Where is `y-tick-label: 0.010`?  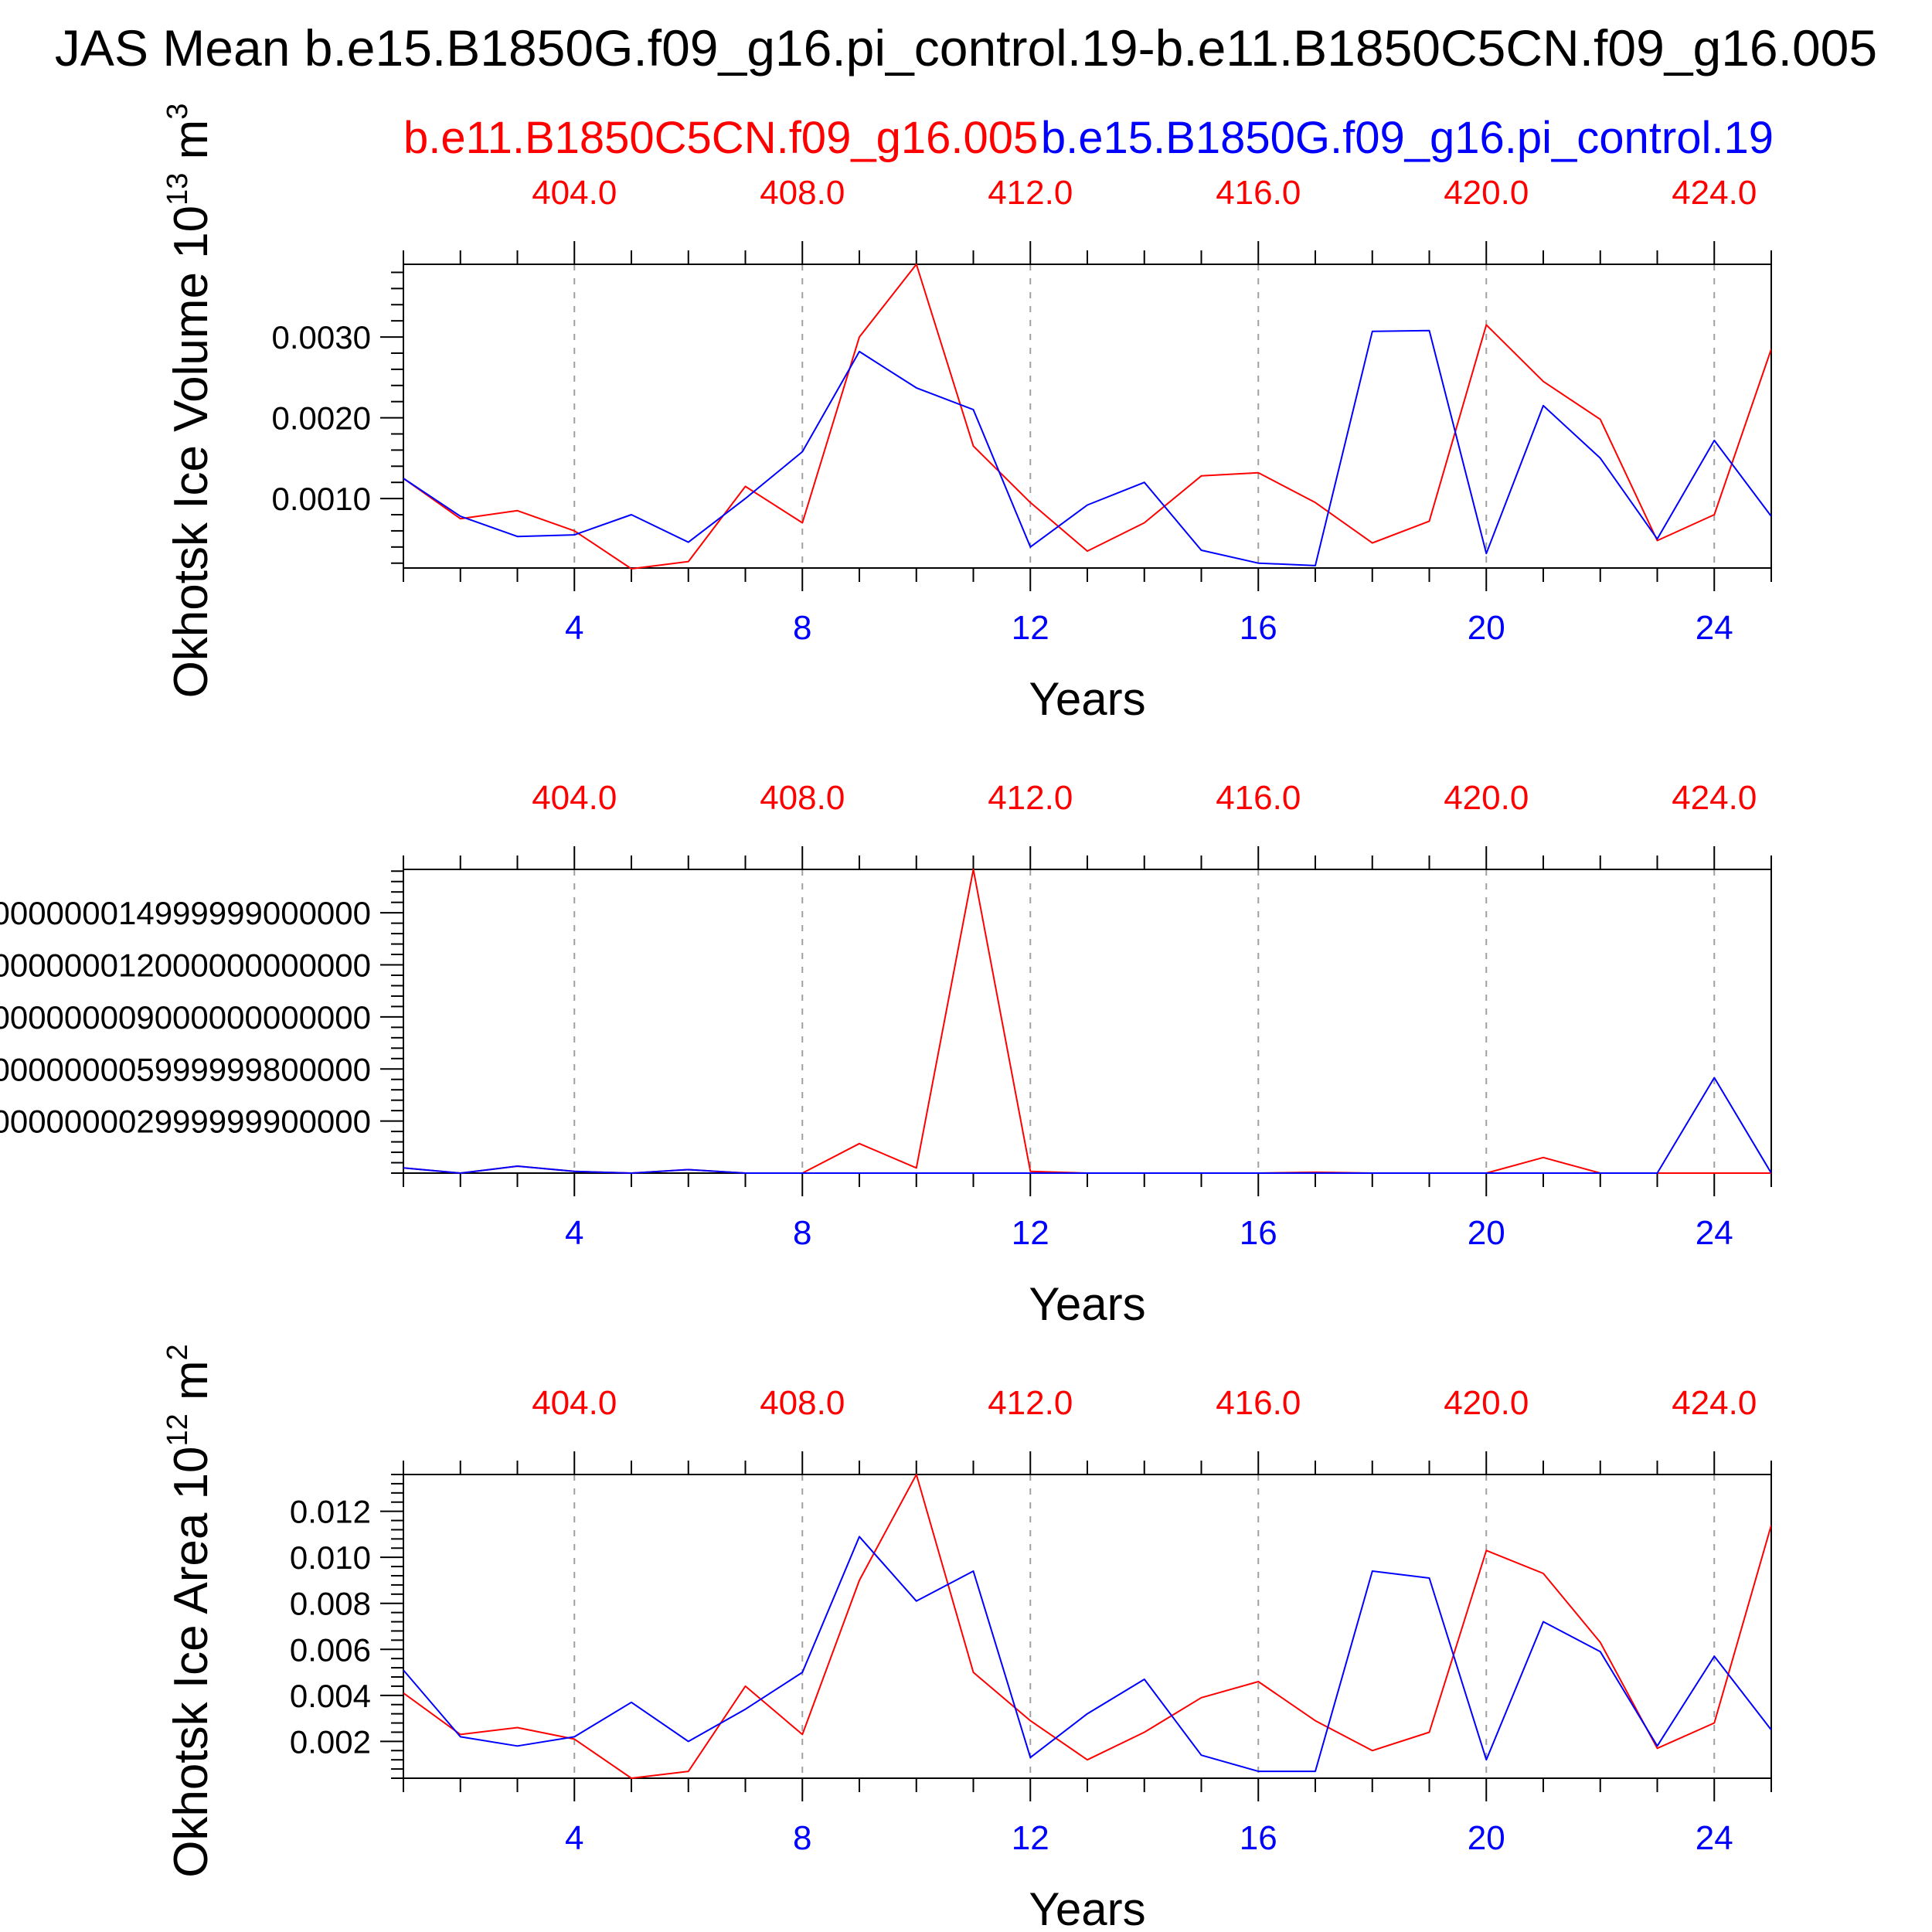 y-tick-label: 0.010 is located at coordinates (330, 1558).